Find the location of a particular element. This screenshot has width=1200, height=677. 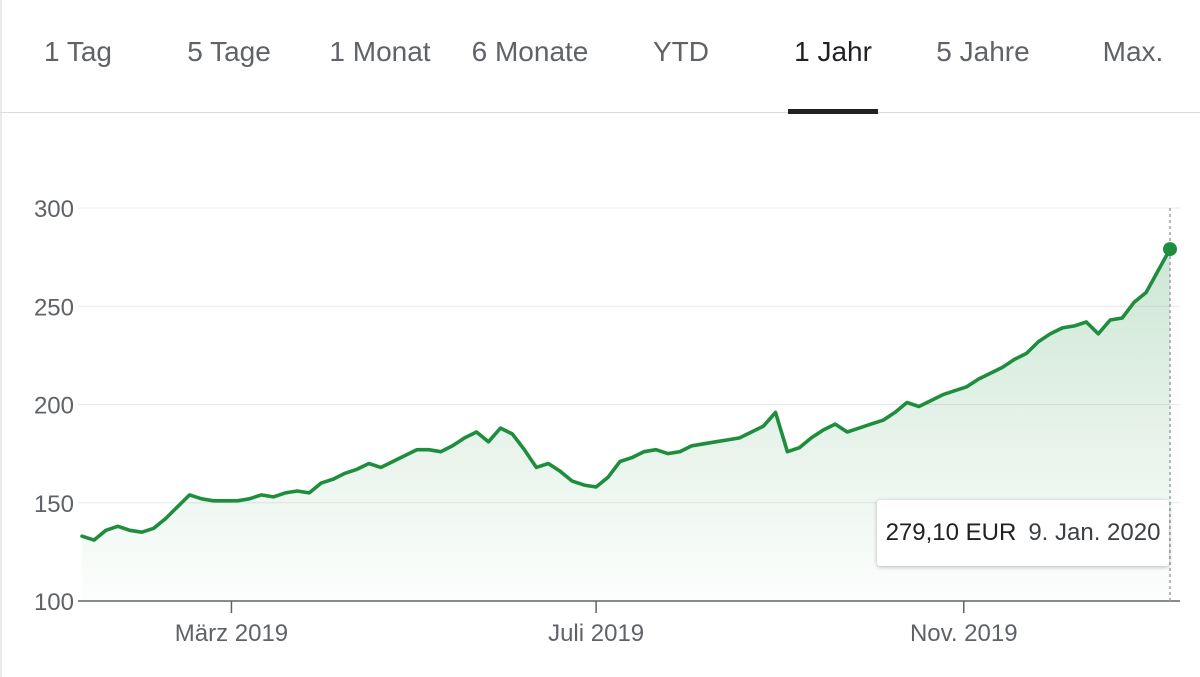

y-tick-label: 150 is located at coordinates (54, 504).